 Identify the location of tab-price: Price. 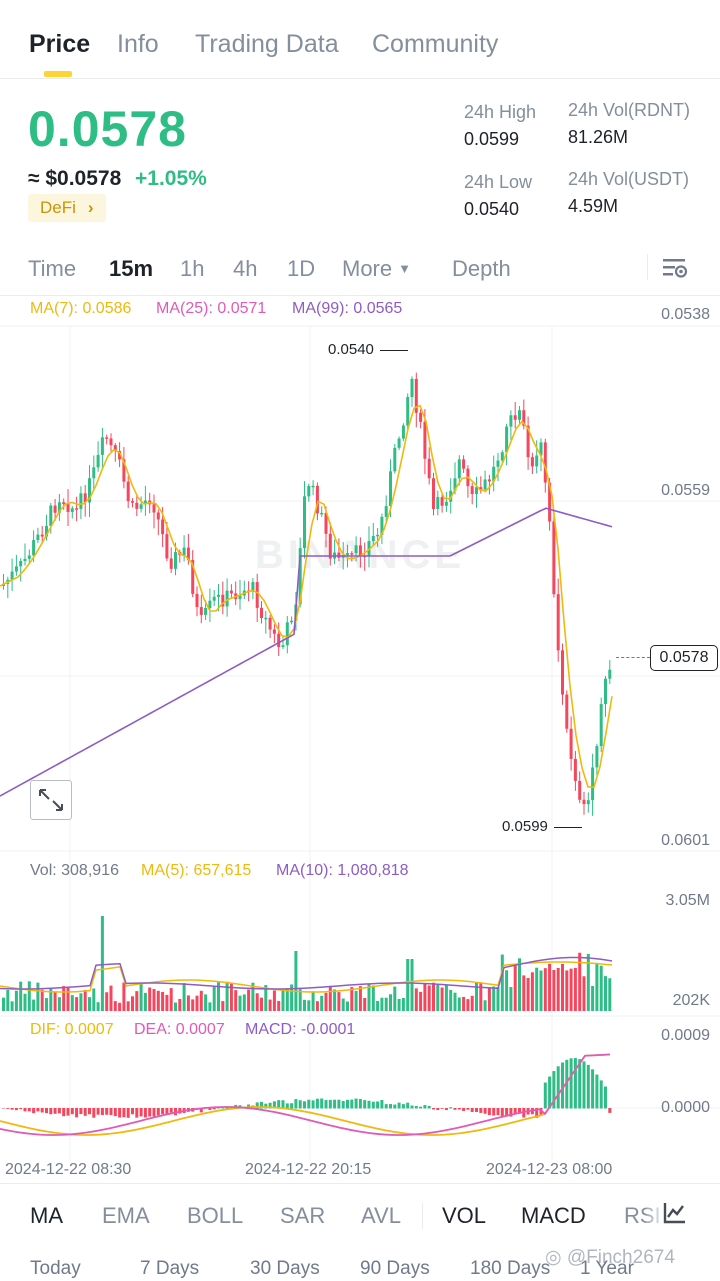
(60, 44).